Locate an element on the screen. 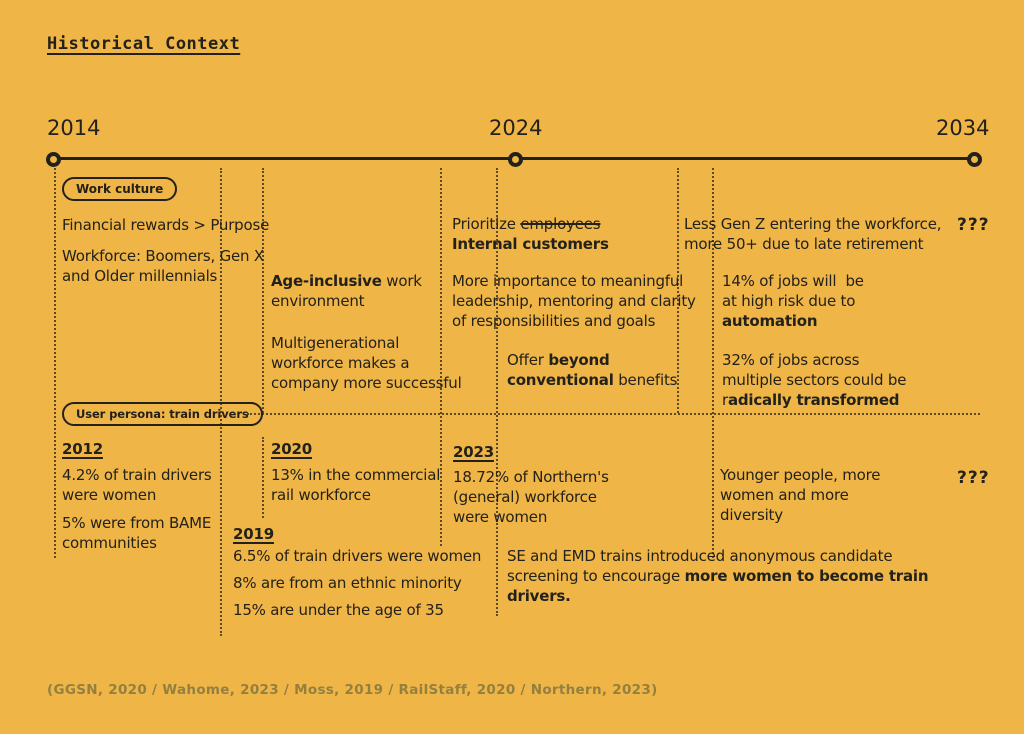  wc-financial-rewards: Financial rewards > Purpose is located at coordinates (166, 225).